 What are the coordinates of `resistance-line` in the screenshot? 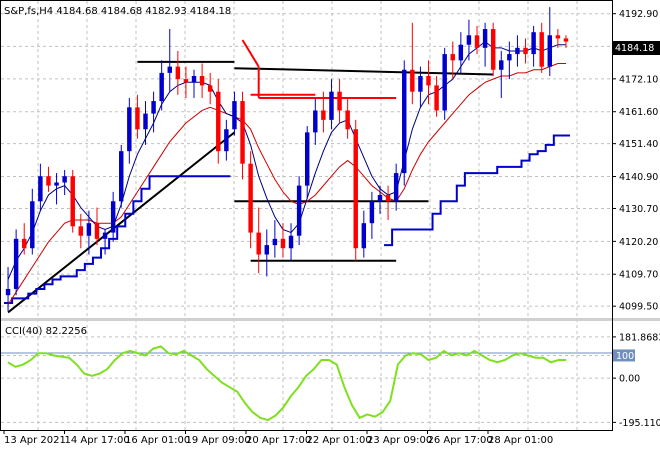 It's located at (364, 71).